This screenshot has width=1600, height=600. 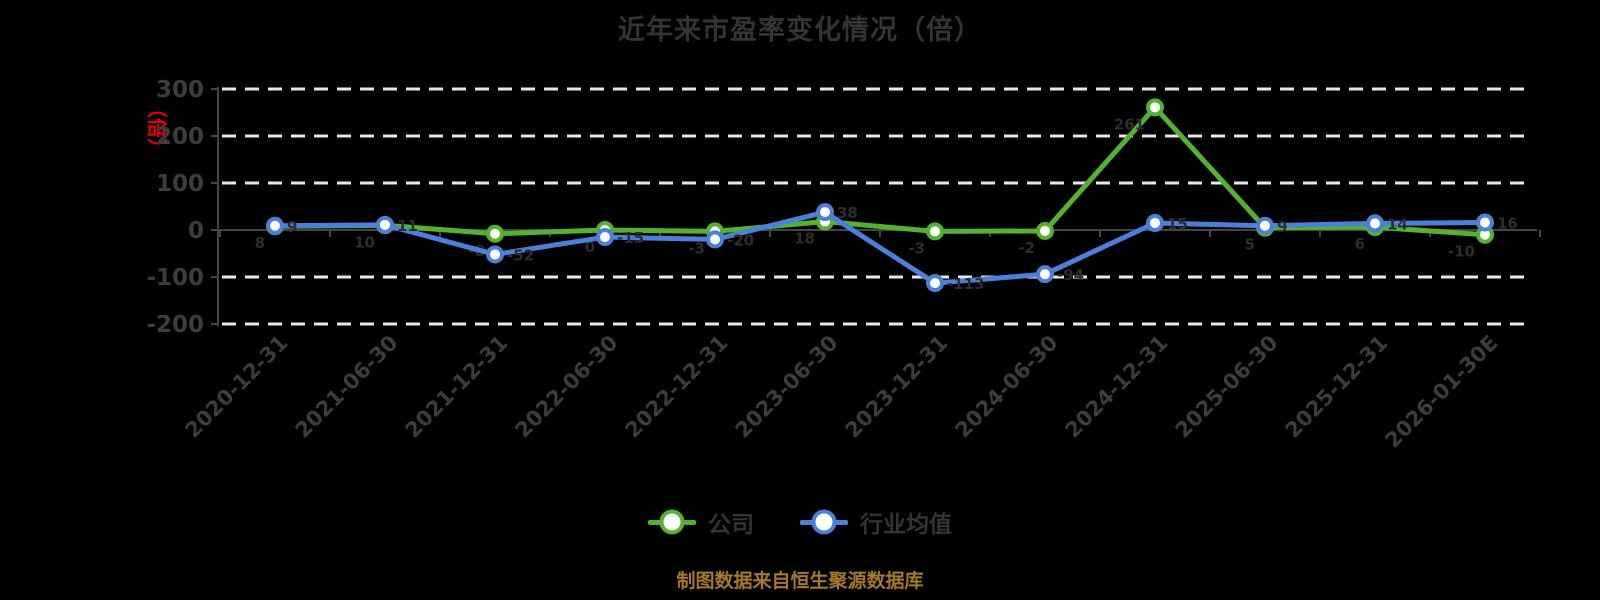 I want to click on legend-item-industry: 行业均值, so click(x=876, y=522).